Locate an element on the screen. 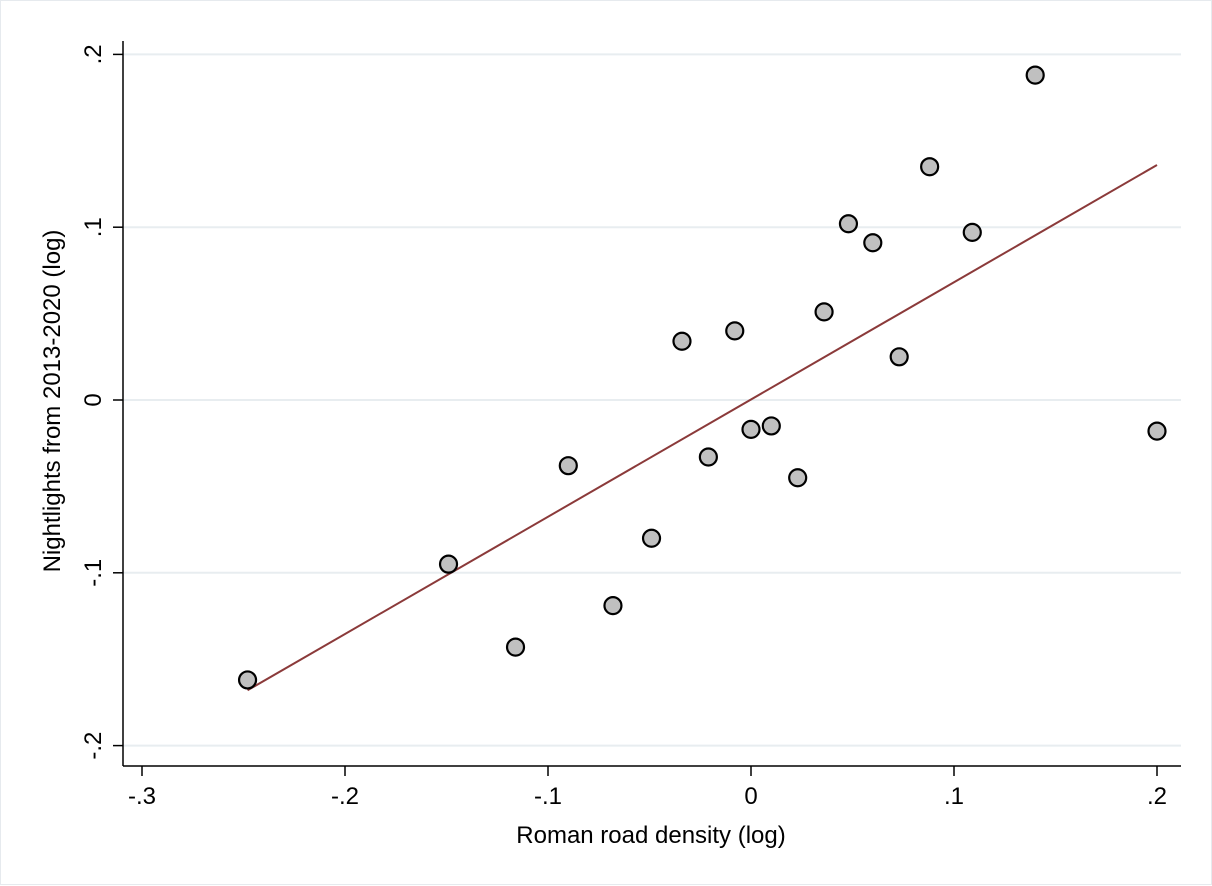 This screenshot has width=1212, height=886. y-tick-label: -.1 is located at coordinates (93, 573).